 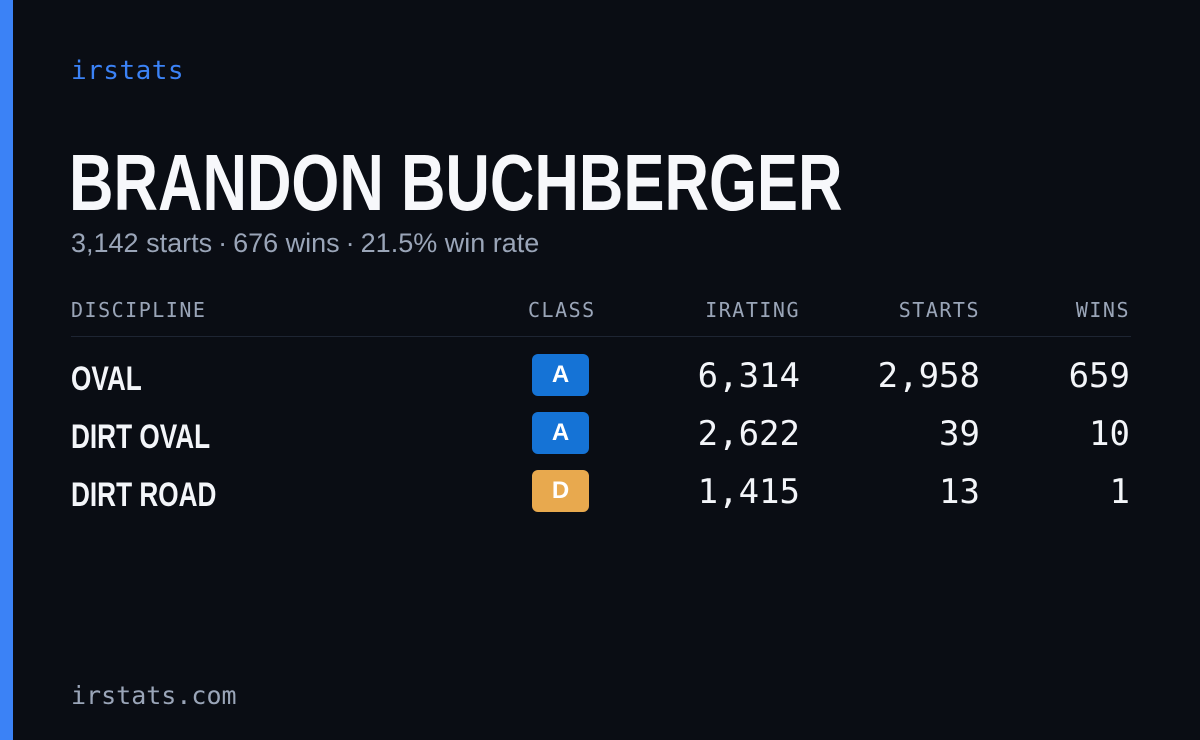 What do you see at coordinates (128, 71) in the screenshot?
I see `brand-logo: irstats` at bounding box center [128, 71].